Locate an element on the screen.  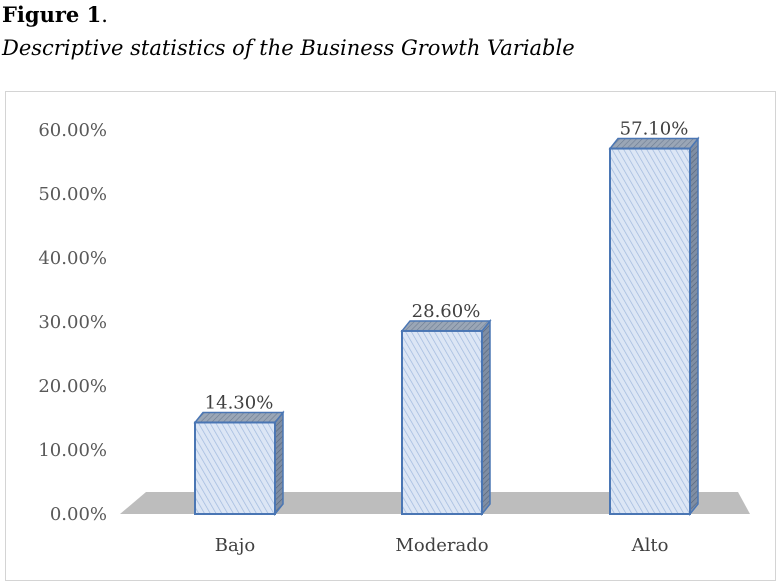
figure-label: Figure 1. is located at coordinates (55, 14).